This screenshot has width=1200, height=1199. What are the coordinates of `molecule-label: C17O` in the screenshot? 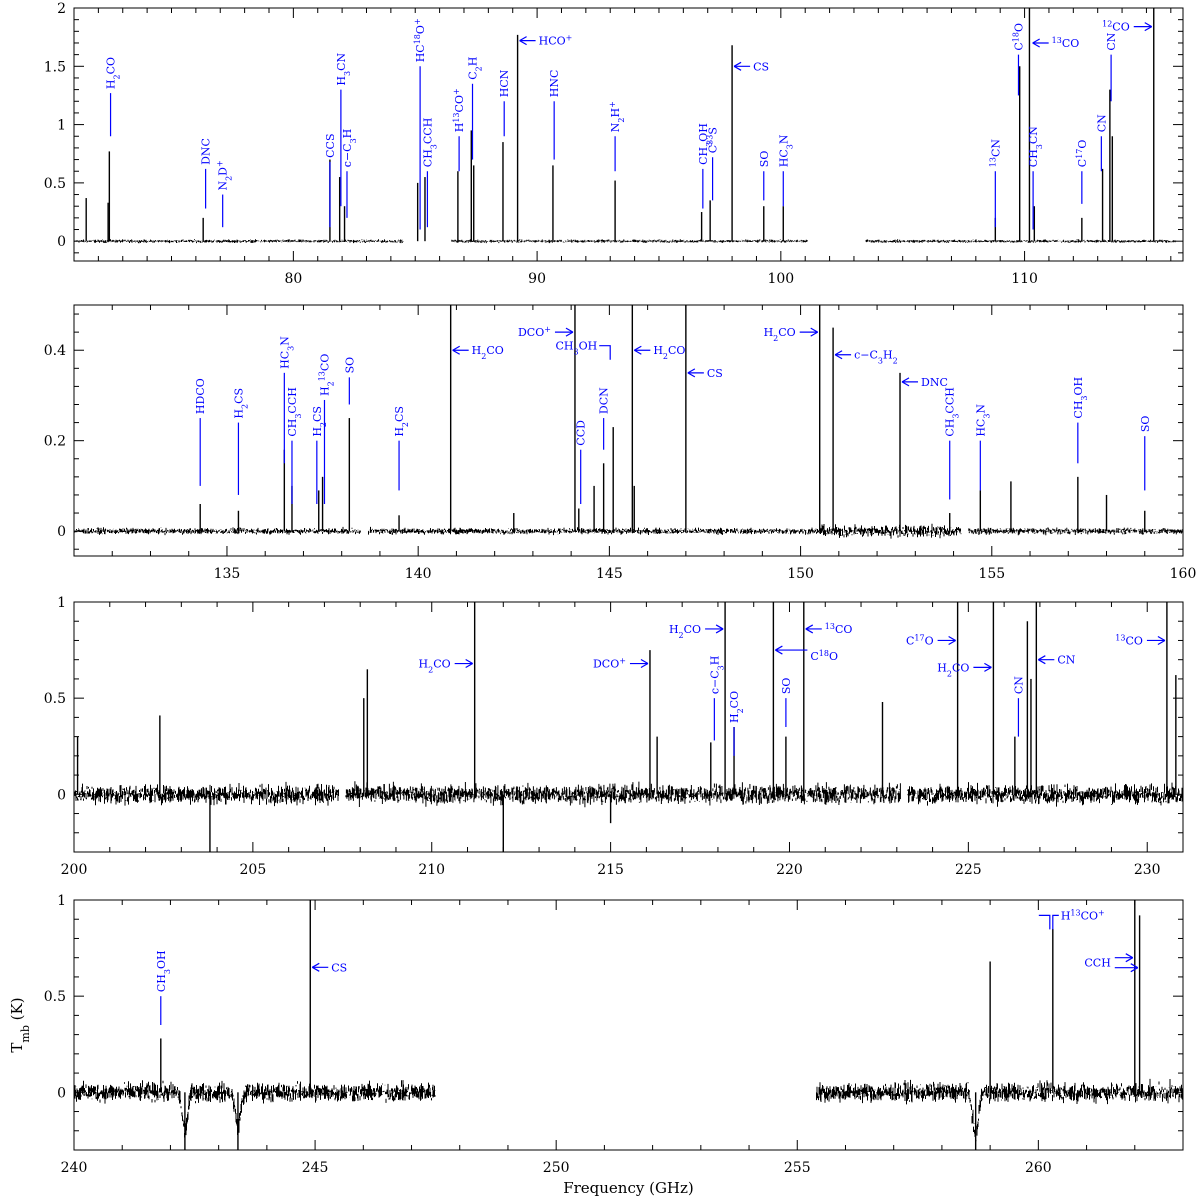 It's located at (920, 640).